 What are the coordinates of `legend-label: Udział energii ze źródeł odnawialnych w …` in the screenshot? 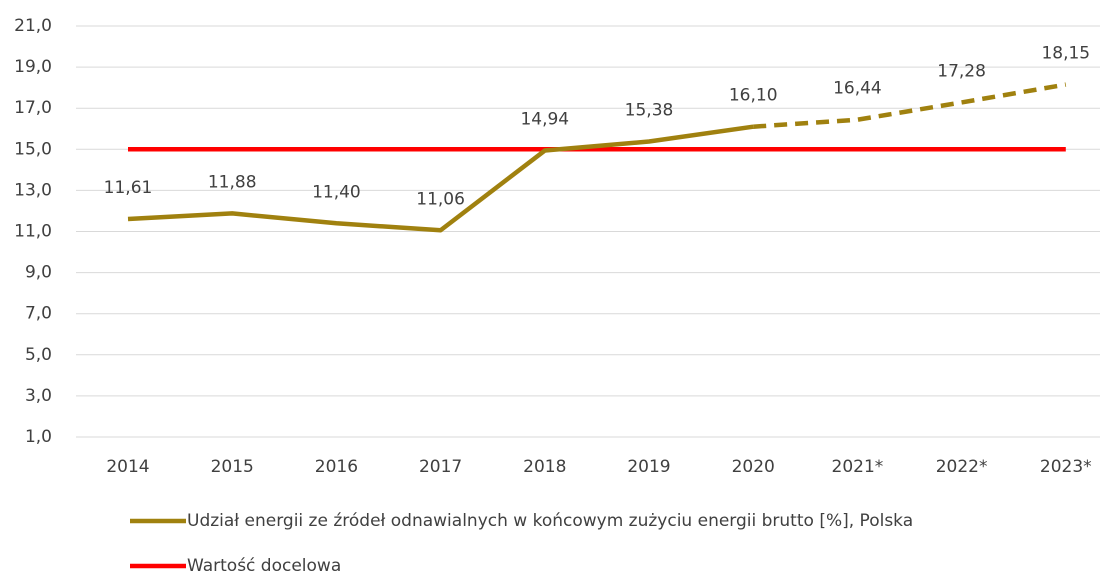 It's located at (550, 521).